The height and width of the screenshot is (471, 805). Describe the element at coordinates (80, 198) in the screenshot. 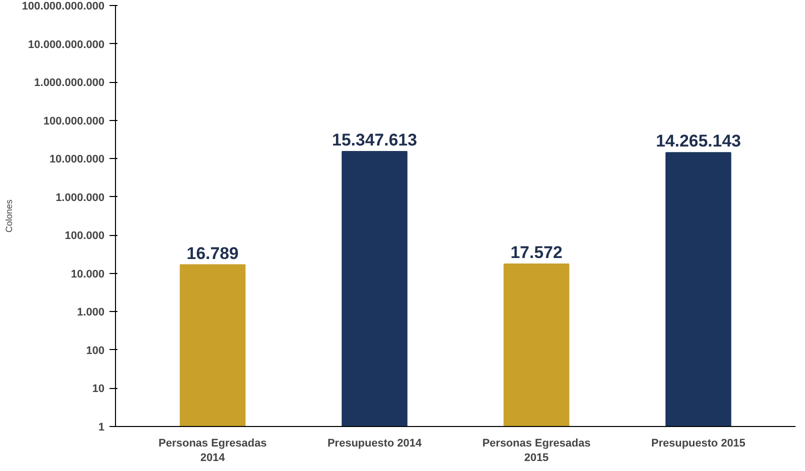

I see `y-tick-label: 1.000.000` at that location.